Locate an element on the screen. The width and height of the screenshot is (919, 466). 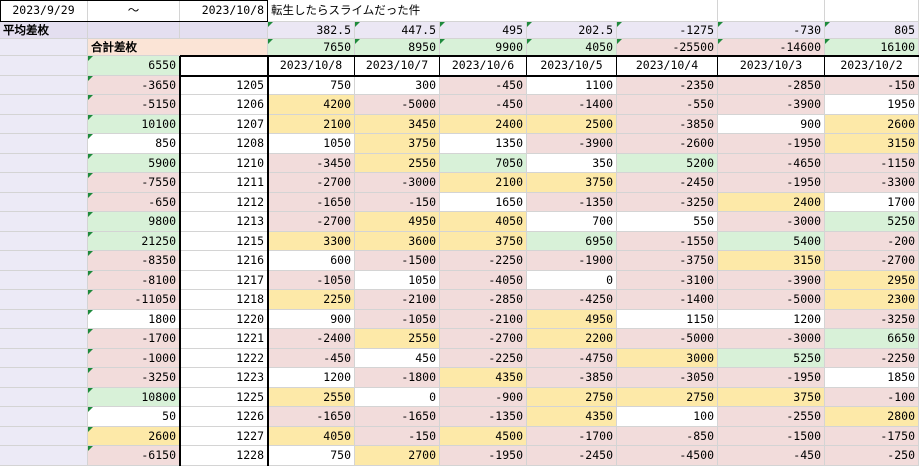
total-value-cell: 7650 is located at coordinates (311, 47).